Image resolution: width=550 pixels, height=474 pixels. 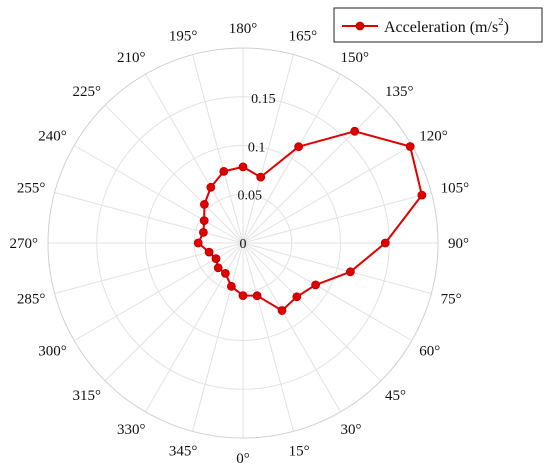 What do you see at coordinates (52, 352) in the screenshot?
I see `angle-tick-label: 300°` at bounding box center [52, 352].